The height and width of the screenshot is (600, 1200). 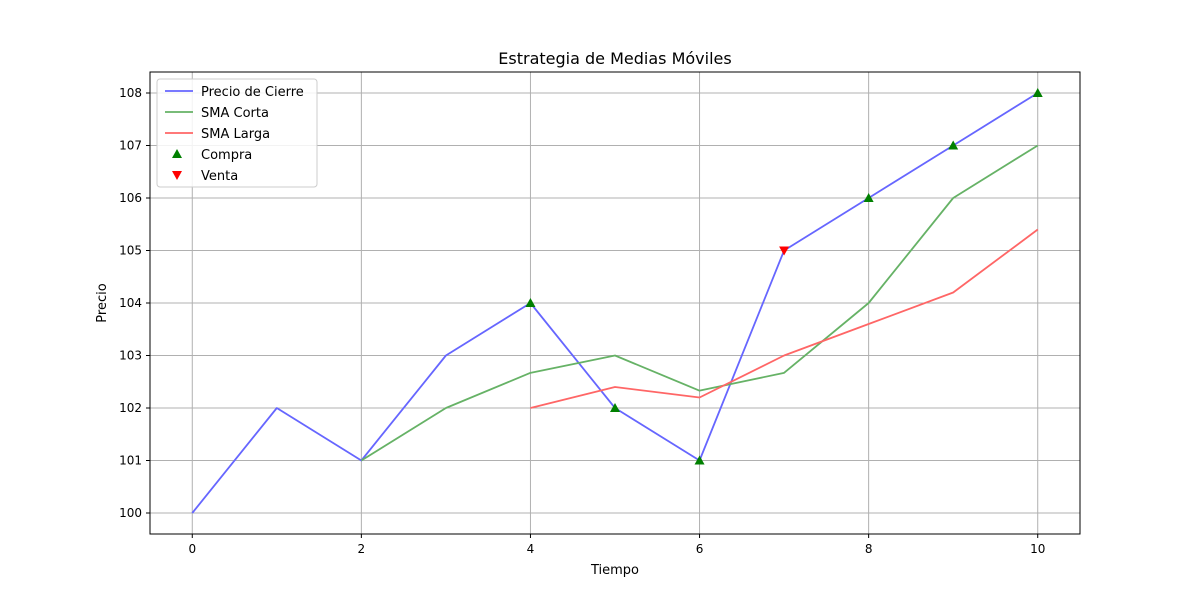 I want to click on legend-label-sma-corta: SMA Corta, so click(x=235, y=113).